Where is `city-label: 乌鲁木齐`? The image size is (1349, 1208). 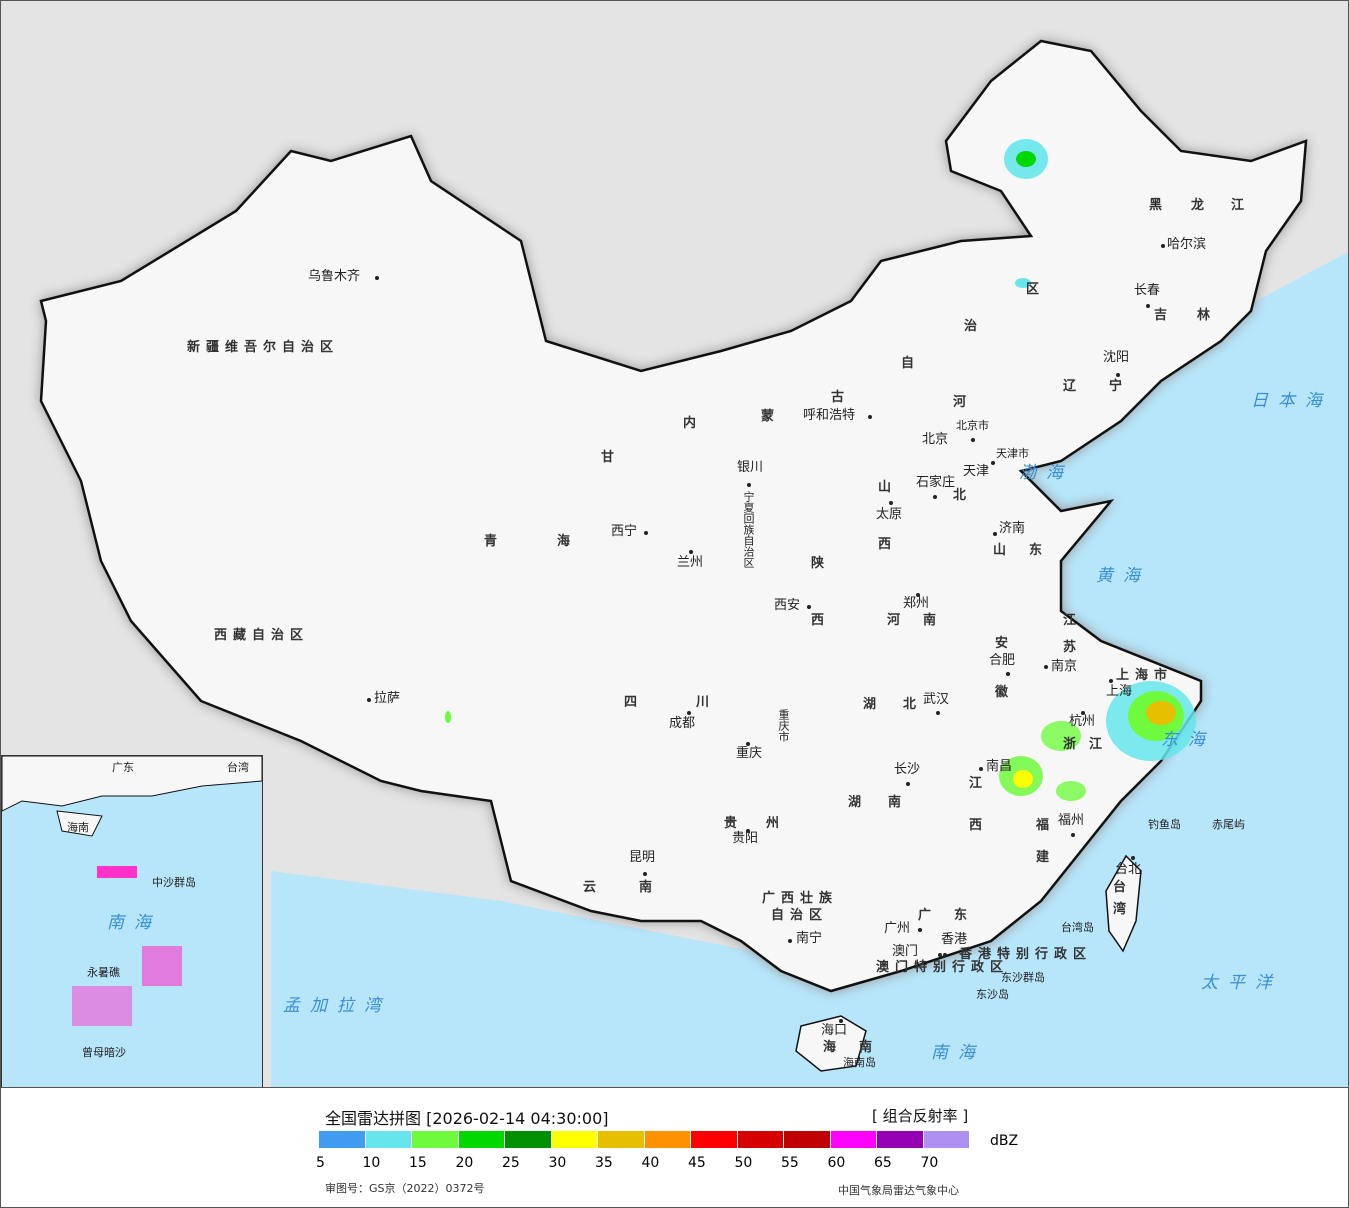
city-label: 乌鲁木齐 is located at coordinates (334, 276).